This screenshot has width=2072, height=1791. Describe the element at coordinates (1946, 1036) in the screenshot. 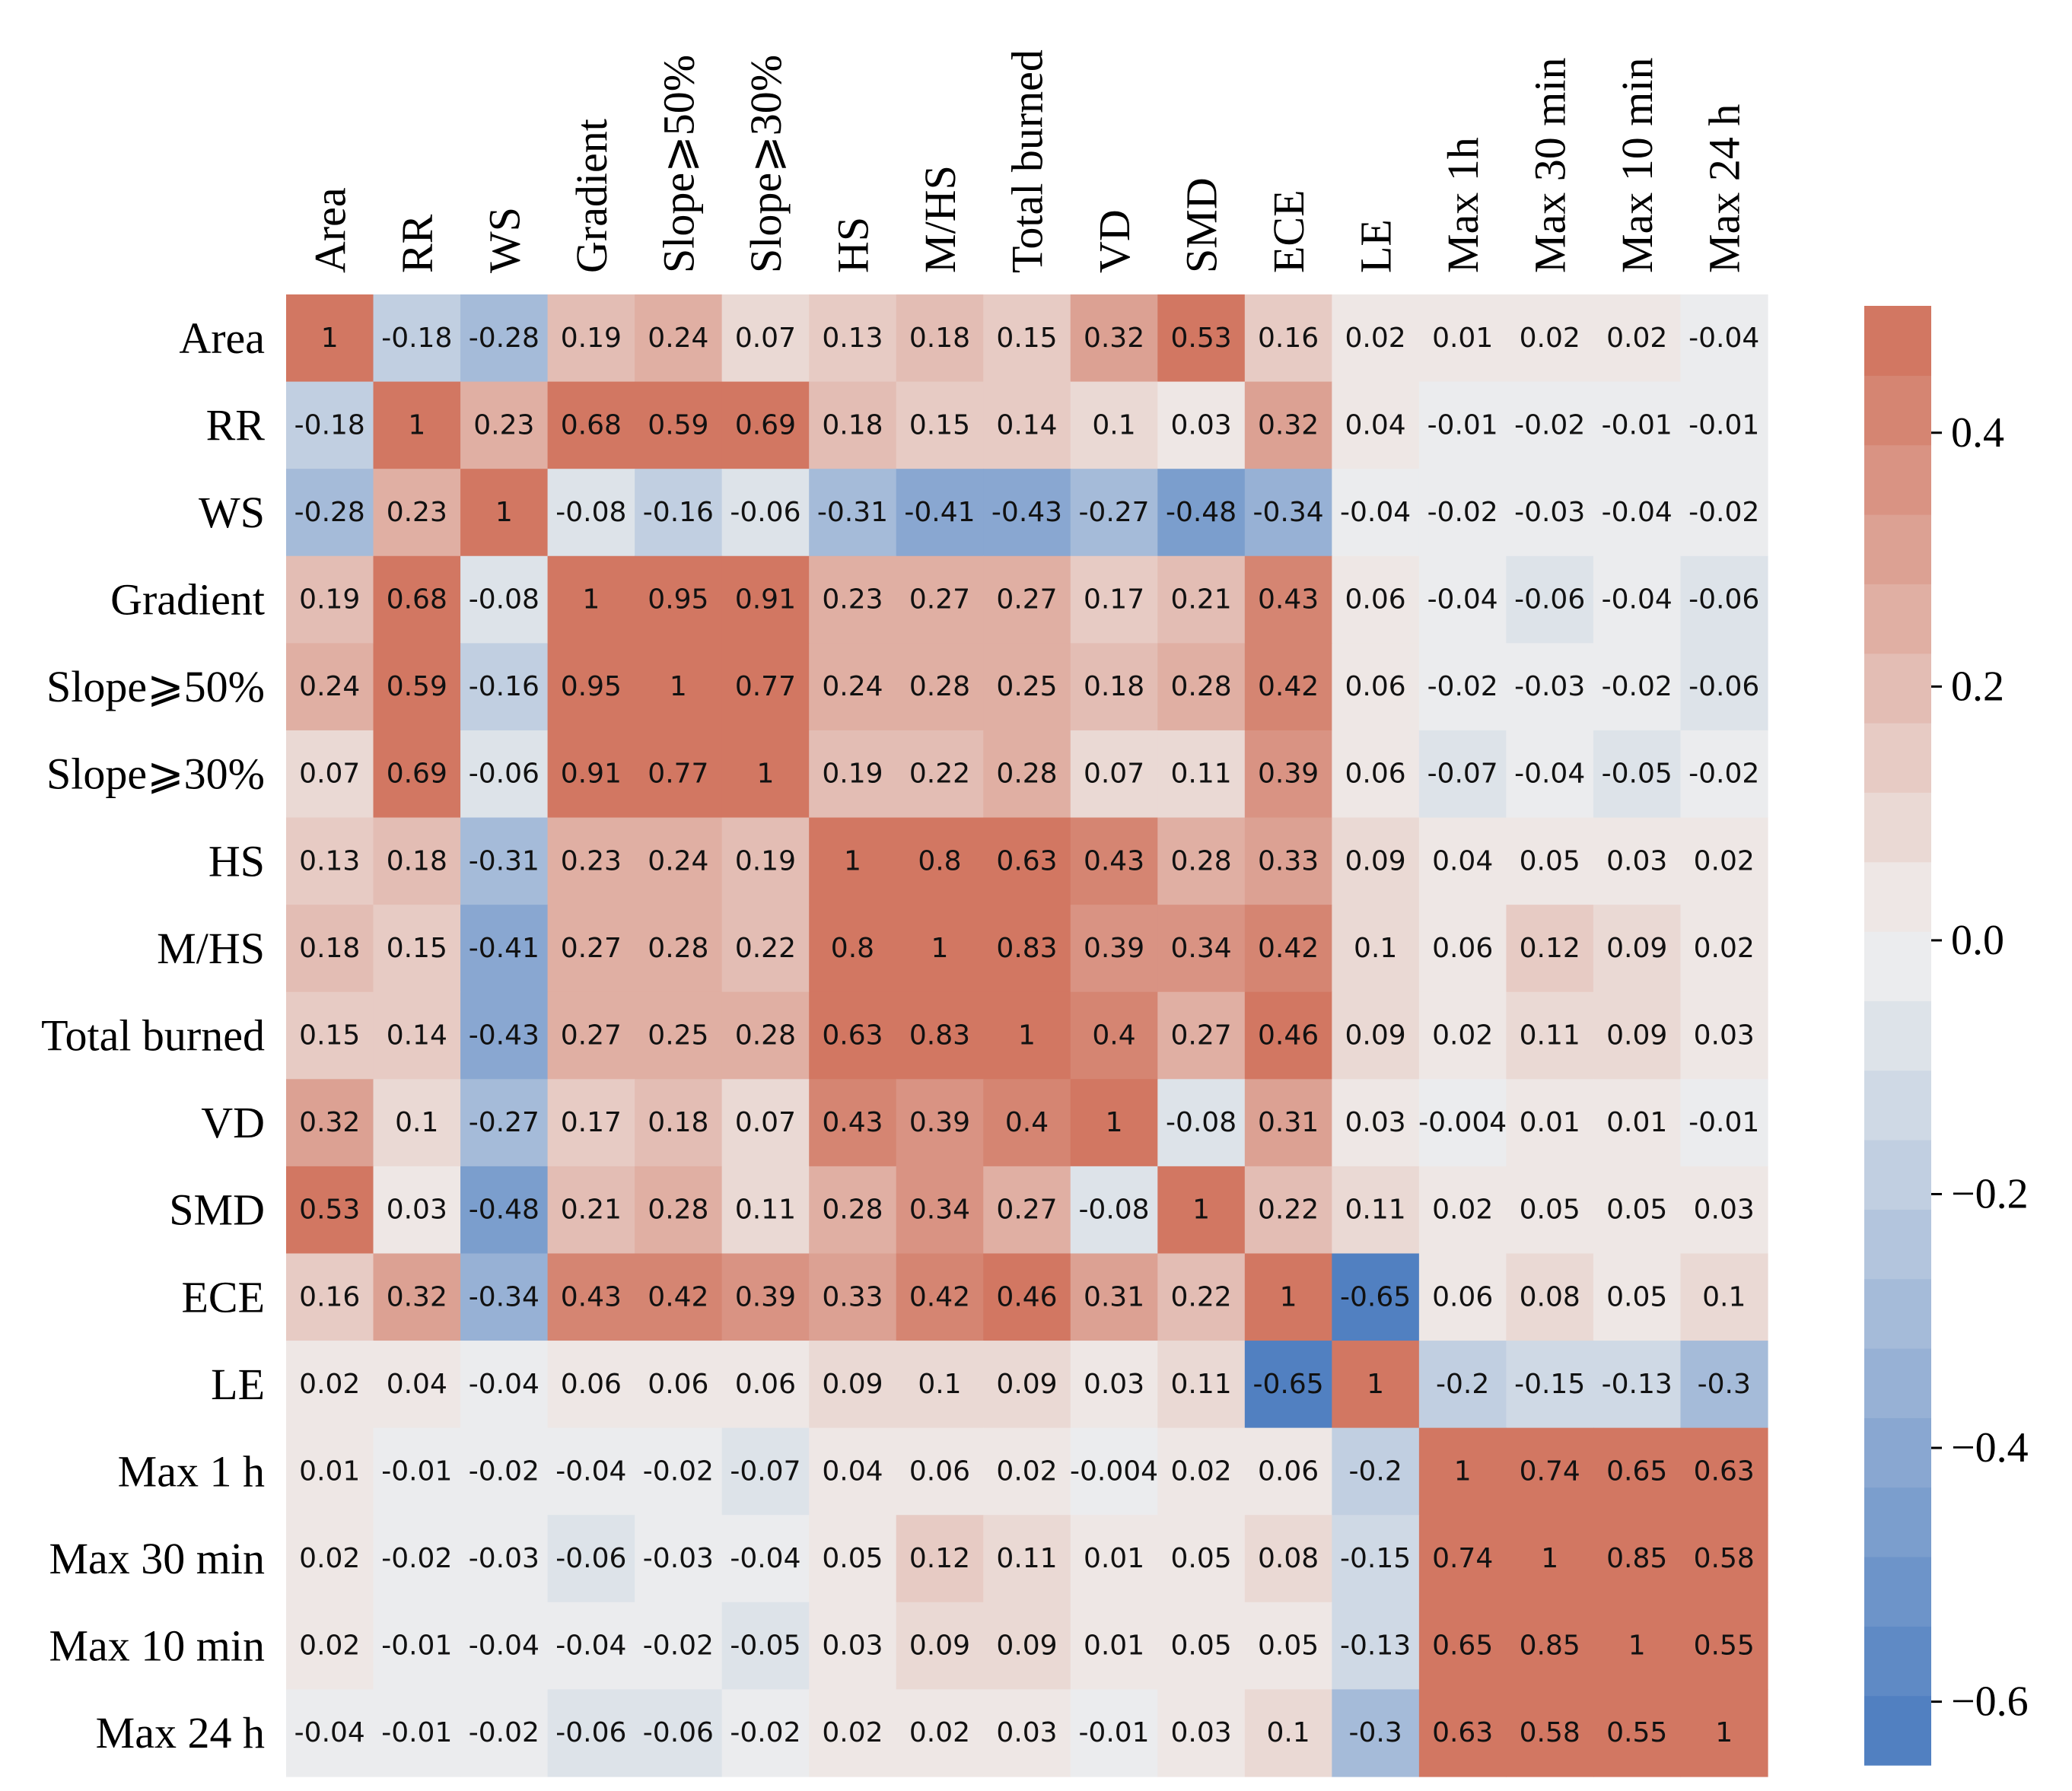

I see `colorbar: 0.4 0.2 0.0 −0.2 −0.4 −0.6` at that location.